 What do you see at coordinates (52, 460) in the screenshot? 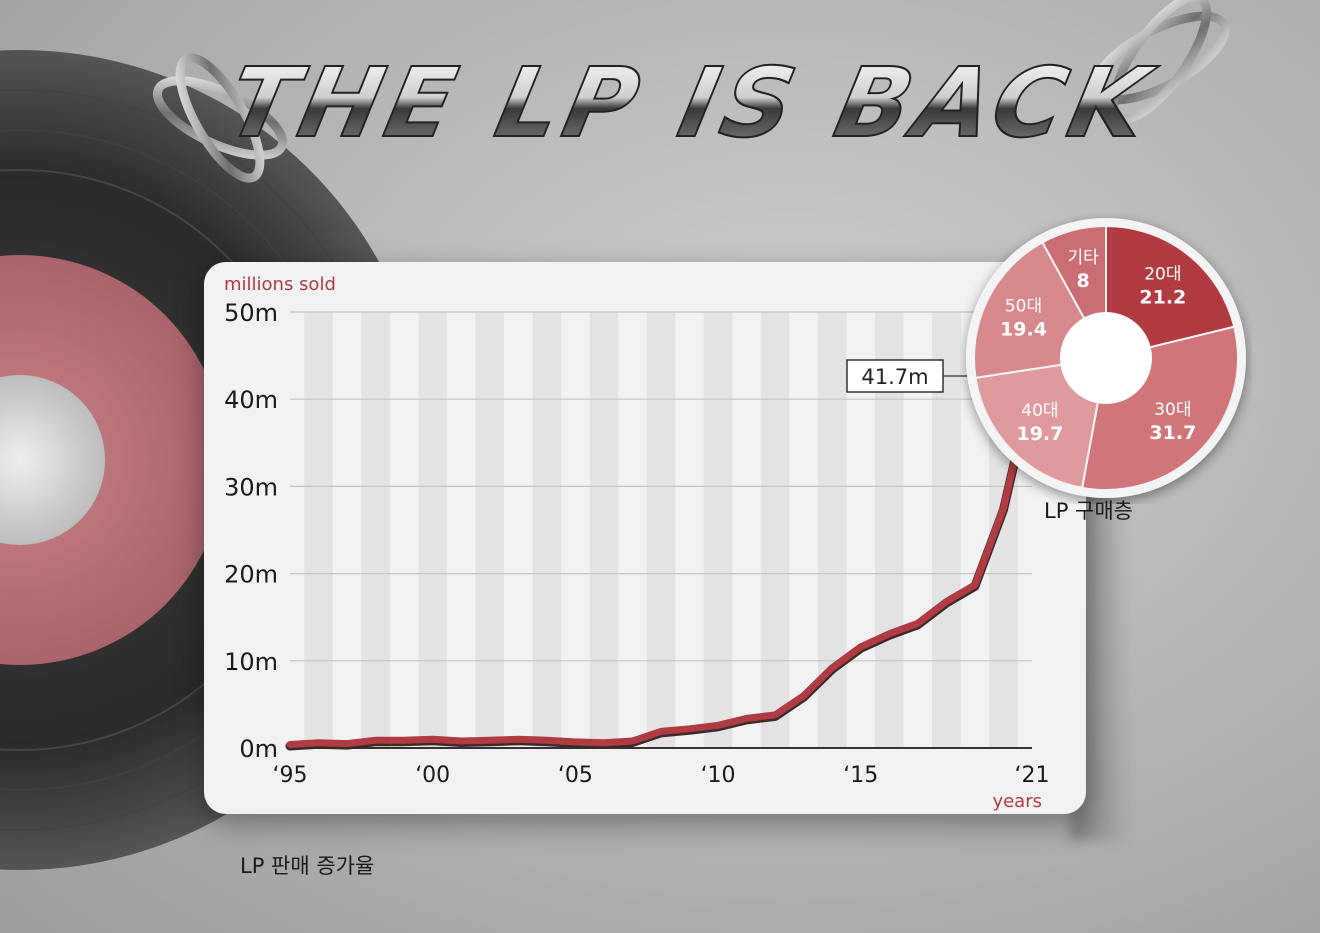
I see `vinyl-hole` at bounding box center [52, 460].